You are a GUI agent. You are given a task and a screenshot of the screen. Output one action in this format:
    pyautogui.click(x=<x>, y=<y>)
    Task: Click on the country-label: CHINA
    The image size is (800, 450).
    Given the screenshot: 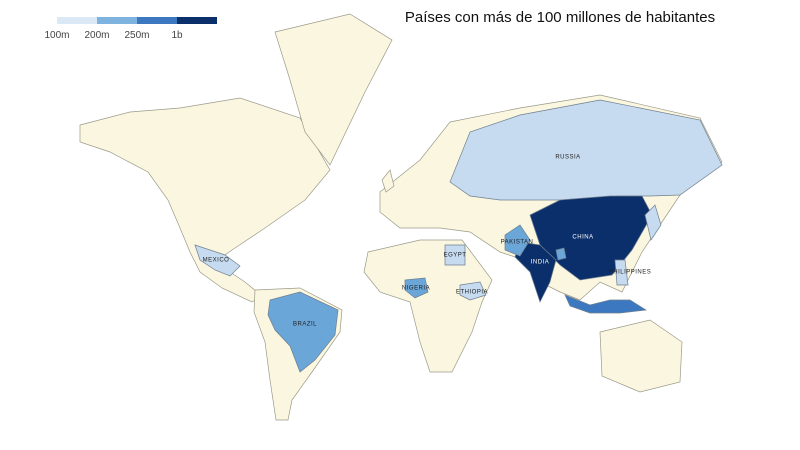 What is the action you would take?
    pyautogui.click(x=582, y=238)
    